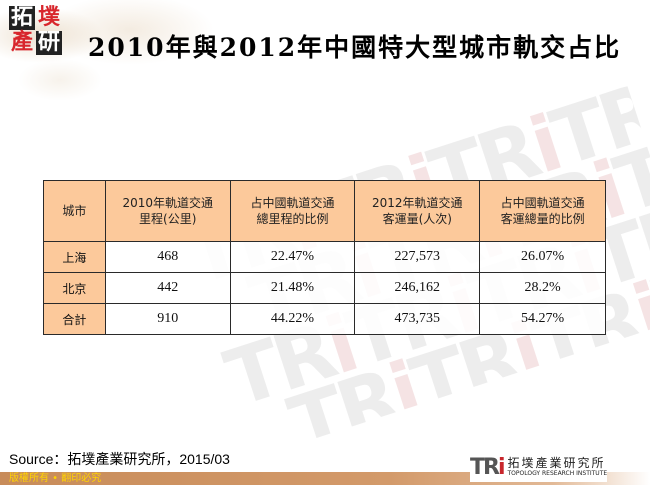 This screenshot has width=650, height=485. I want to click on source-note: Source：拓墣產業研究所，2015/03, so click(119, 459).